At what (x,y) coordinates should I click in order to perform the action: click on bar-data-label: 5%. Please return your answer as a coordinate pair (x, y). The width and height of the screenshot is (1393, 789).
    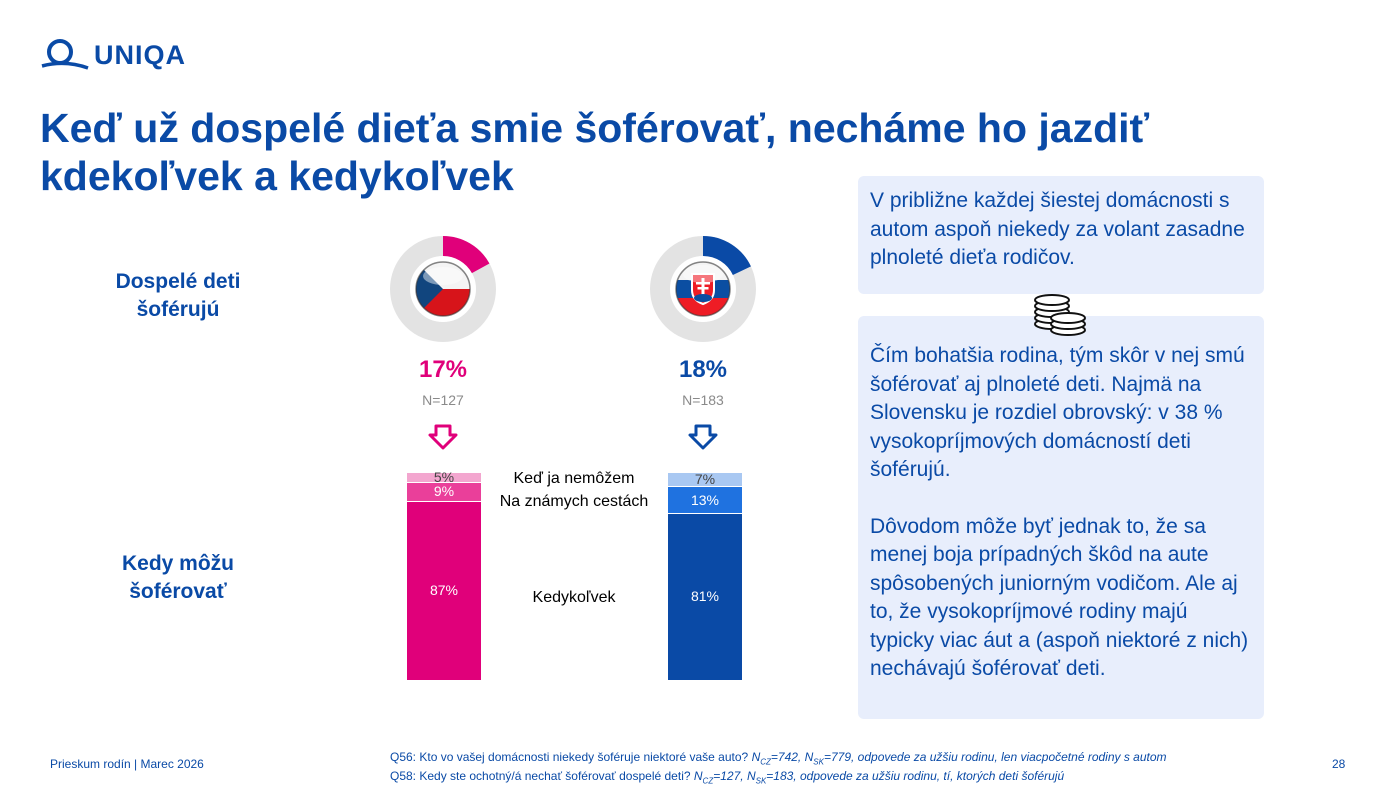
    Looking at the image, I should click on (444, 477).